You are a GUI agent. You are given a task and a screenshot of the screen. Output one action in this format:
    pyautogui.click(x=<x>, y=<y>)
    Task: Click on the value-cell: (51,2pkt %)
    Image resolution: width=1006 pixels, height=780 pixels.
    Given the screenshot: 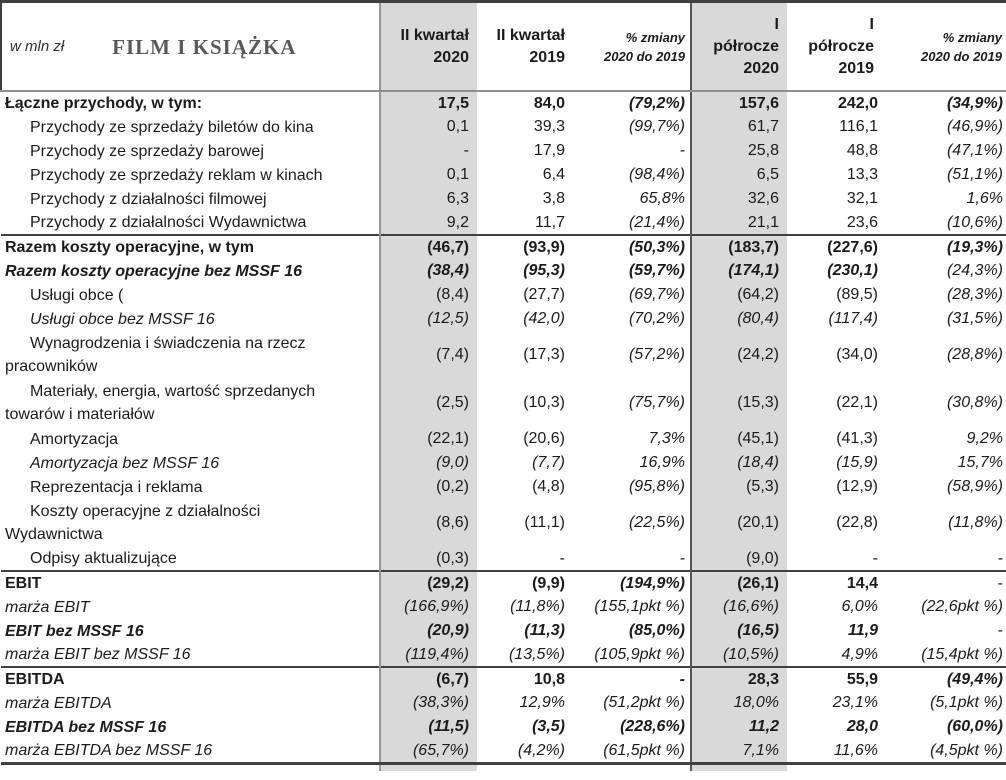 What is the action you would take?
    pyautogui.click(x=644, y=702)
    